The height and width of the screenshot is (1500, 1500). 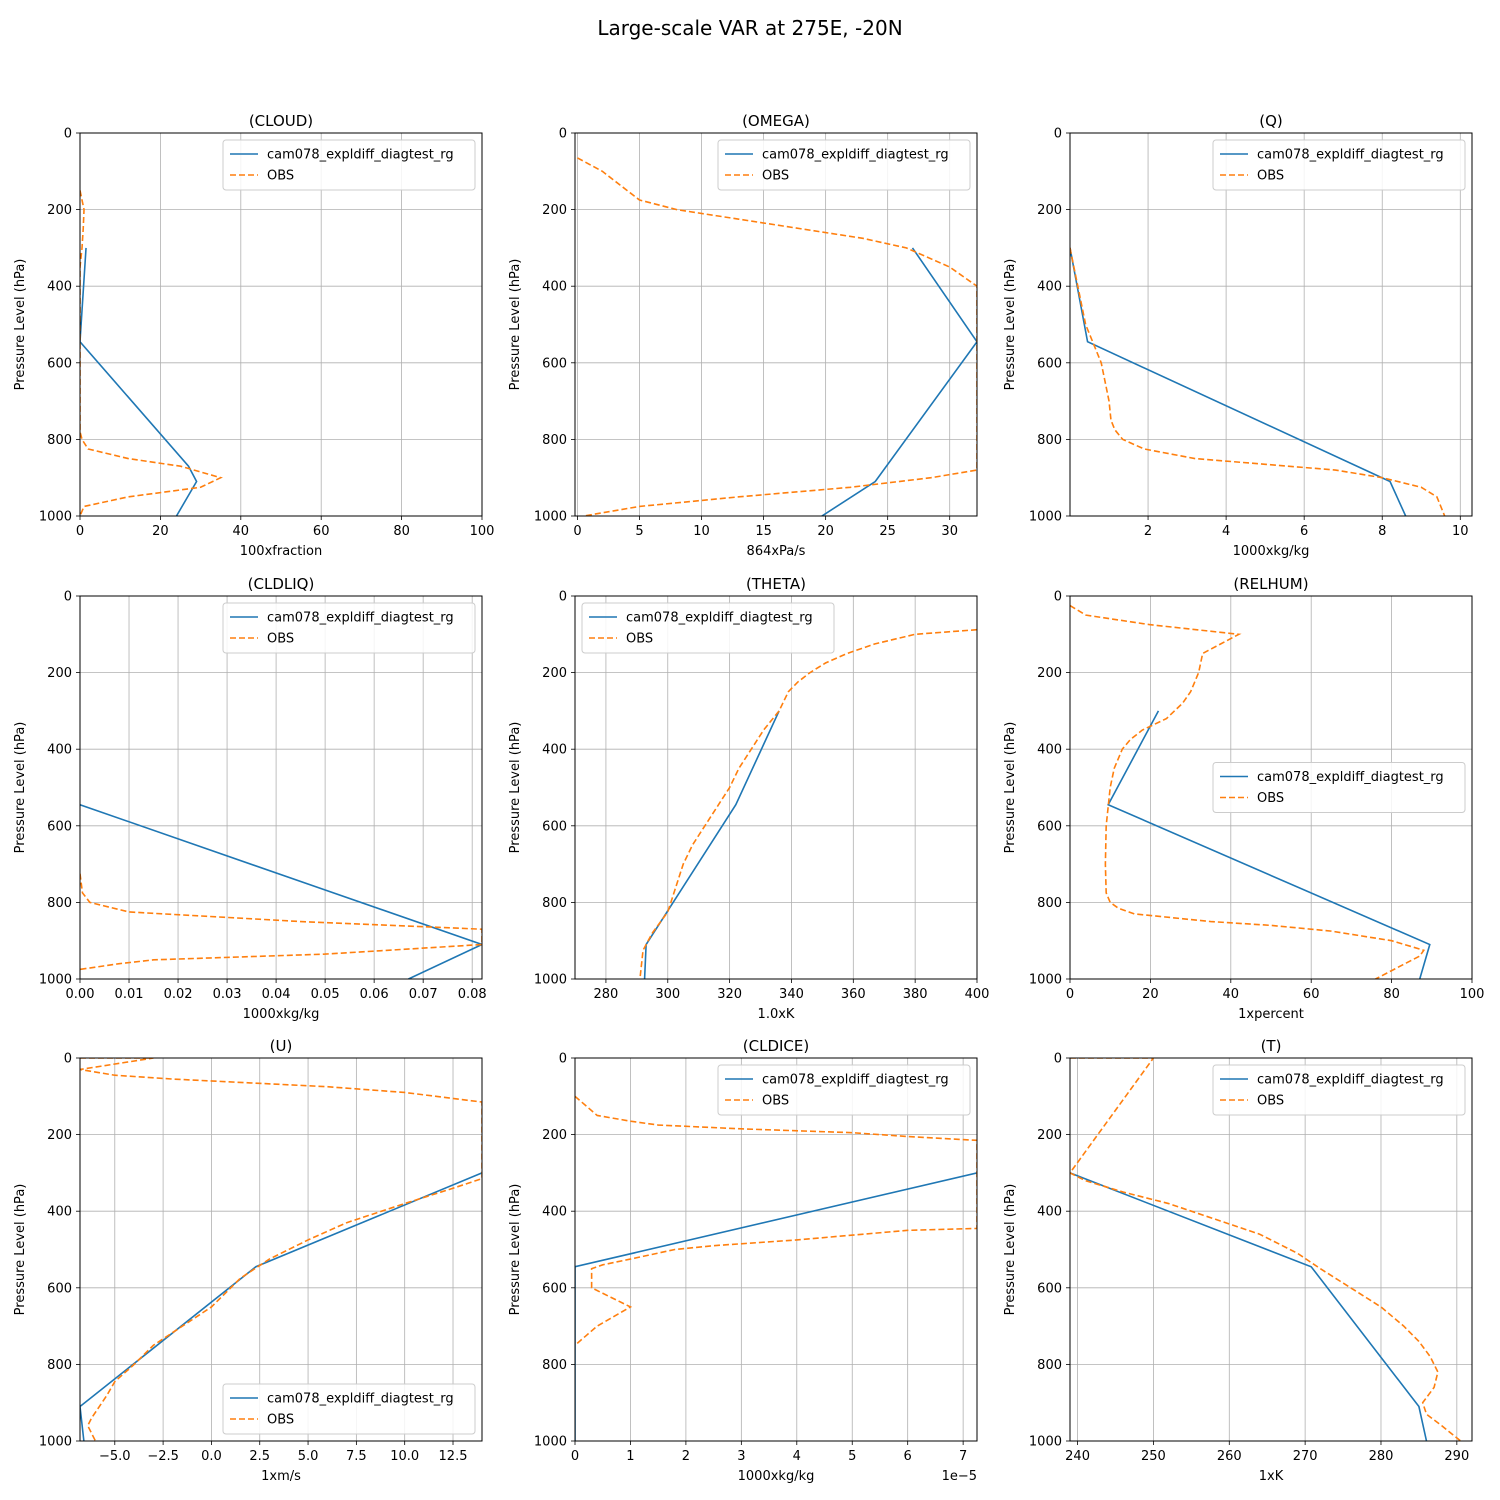 I want to click on x-tick-label: 380, so click(x=915, y=994).